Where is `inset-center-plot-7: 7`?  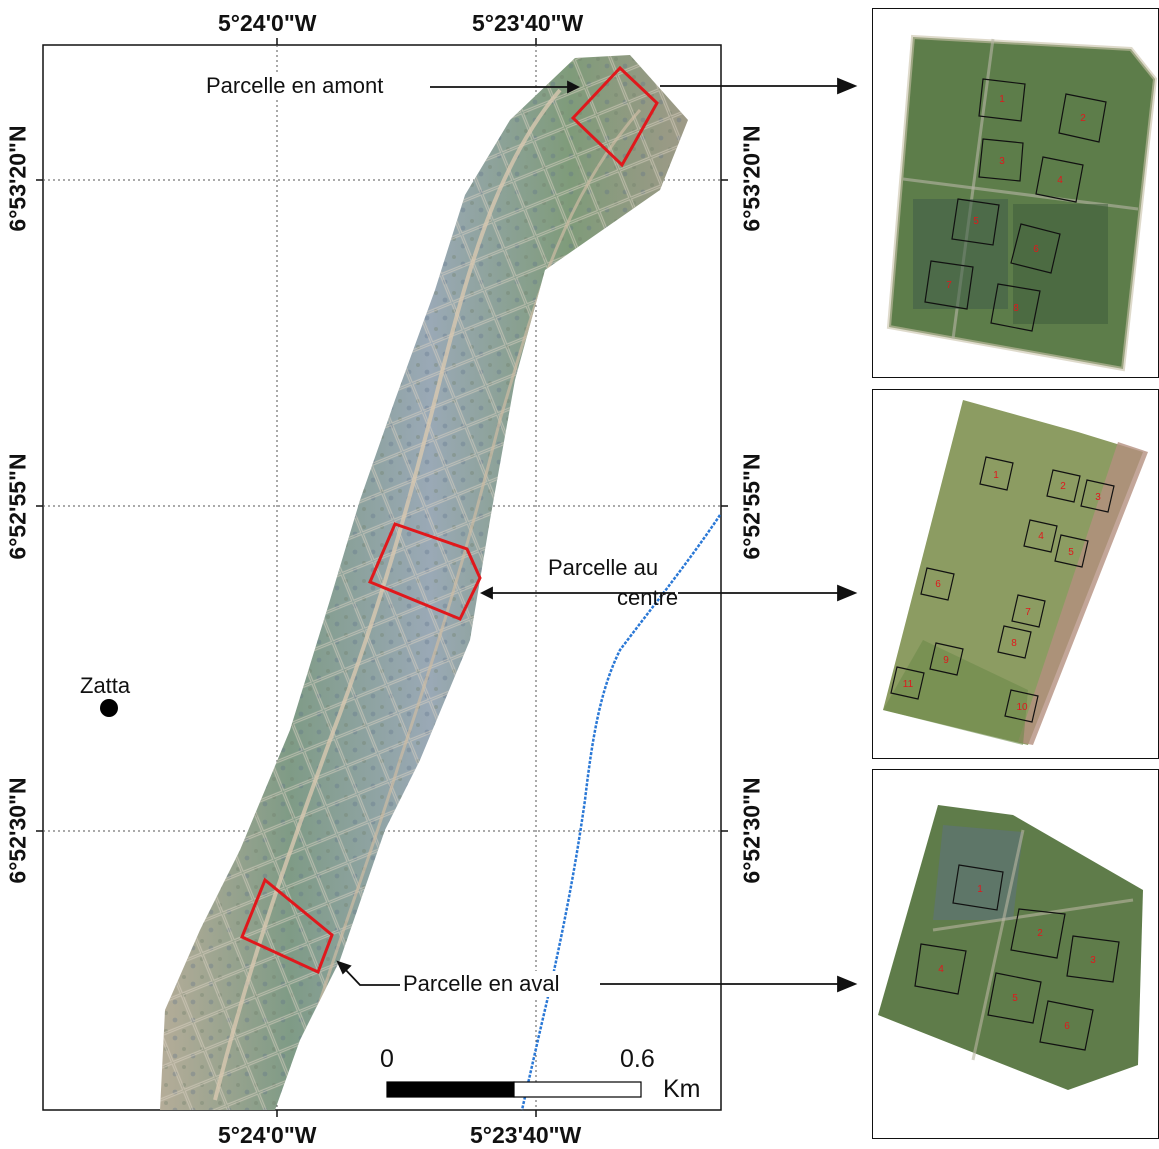
inset-center-plot-7: 7 is located at coordinates (1028, 612).